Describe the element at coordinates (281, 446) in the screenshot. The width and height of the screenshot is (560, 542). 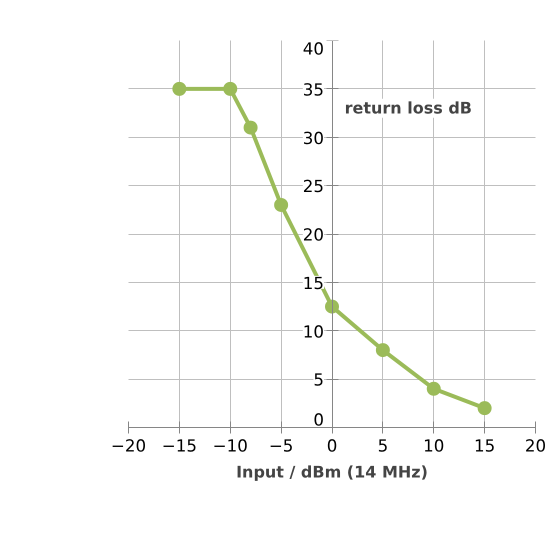
I see `x-tick-label: −5` at that location.